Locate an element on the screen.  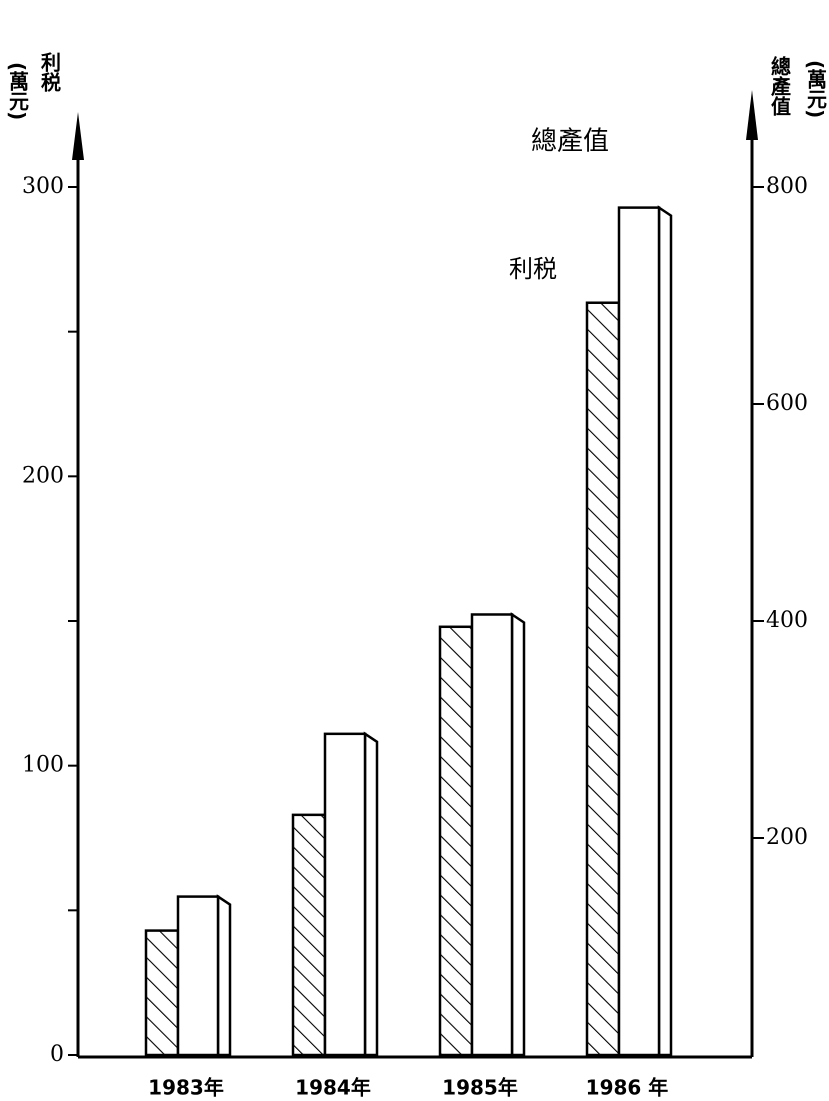
x-tick-label: 1985年 is located at coordinates (480, 1088).